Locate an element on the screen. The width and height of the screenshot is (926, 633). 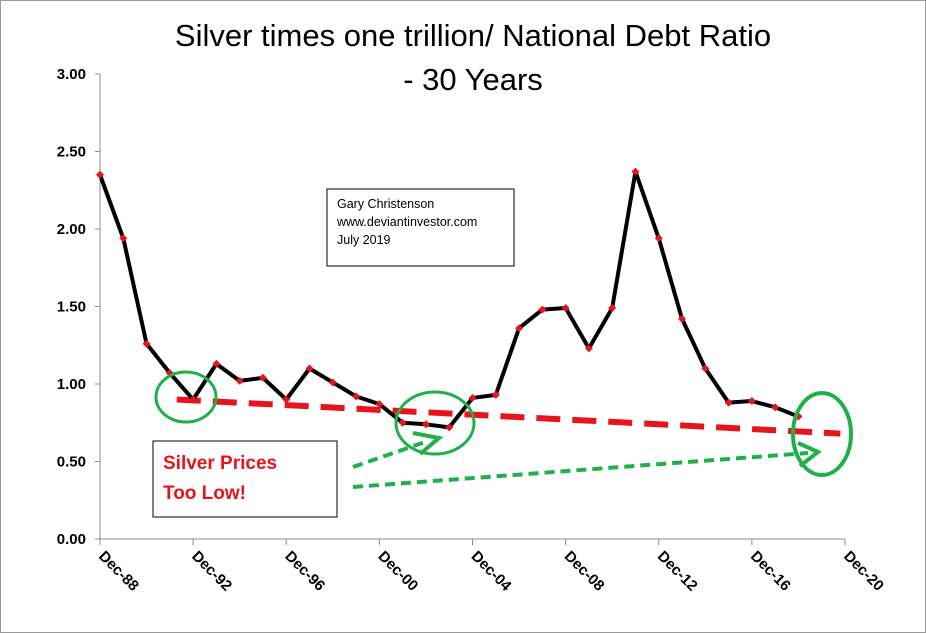
y-tick-label: 1.50 is located at coordinates (71, 307).